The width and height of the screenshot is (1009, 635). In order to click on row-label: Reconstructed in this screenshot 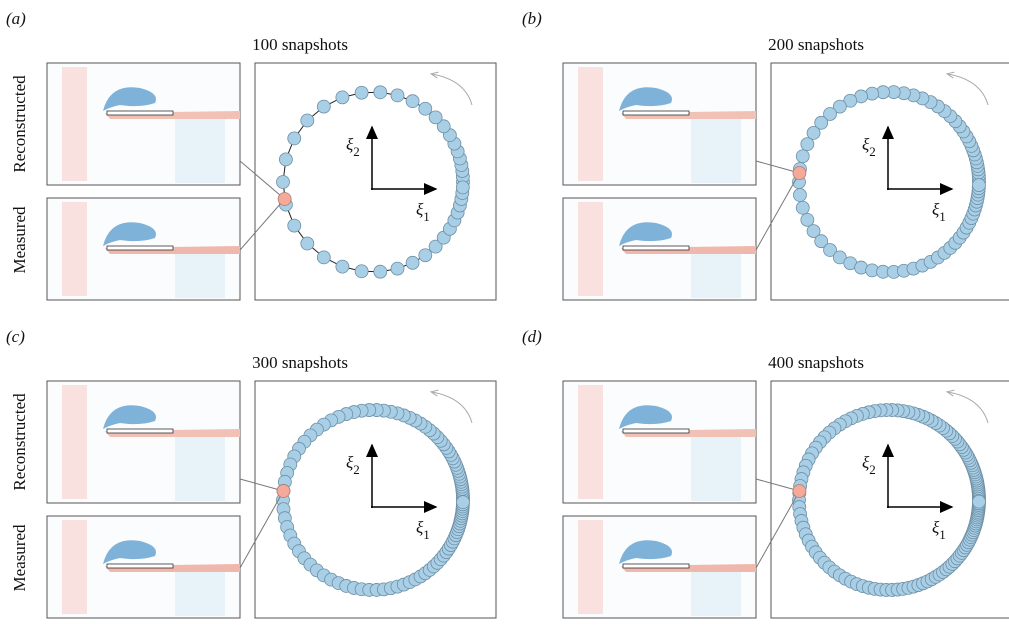, I will do `click(19, 124)`.